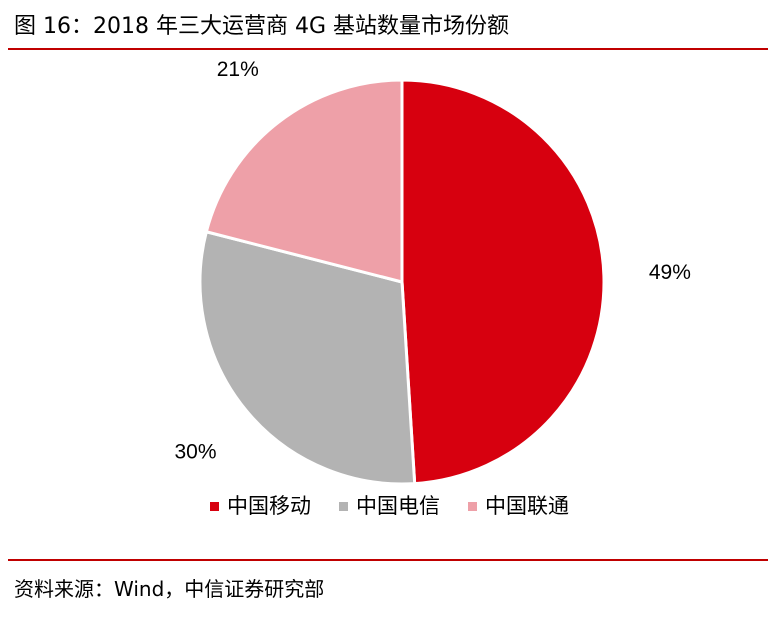 Image resolution: width=779 pixels, height=617 pixels. What do you see at coordinates (262, 26) in the screenshot?
I see `figure-title: 图 16：2018 年三大运营商 4G 基站数量市场份额` at bounding box center [262, 26].